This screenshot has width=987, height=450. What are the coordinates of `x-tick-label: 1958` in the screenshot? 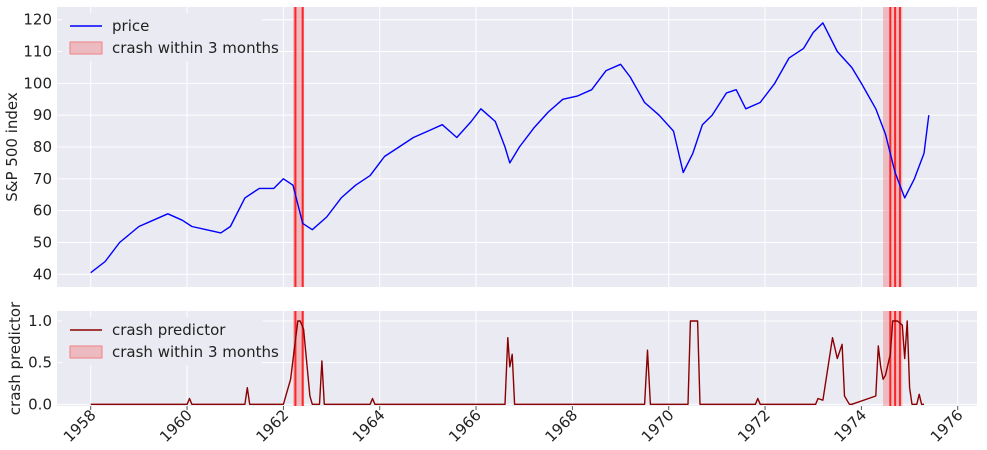 It's located at (80, 426).